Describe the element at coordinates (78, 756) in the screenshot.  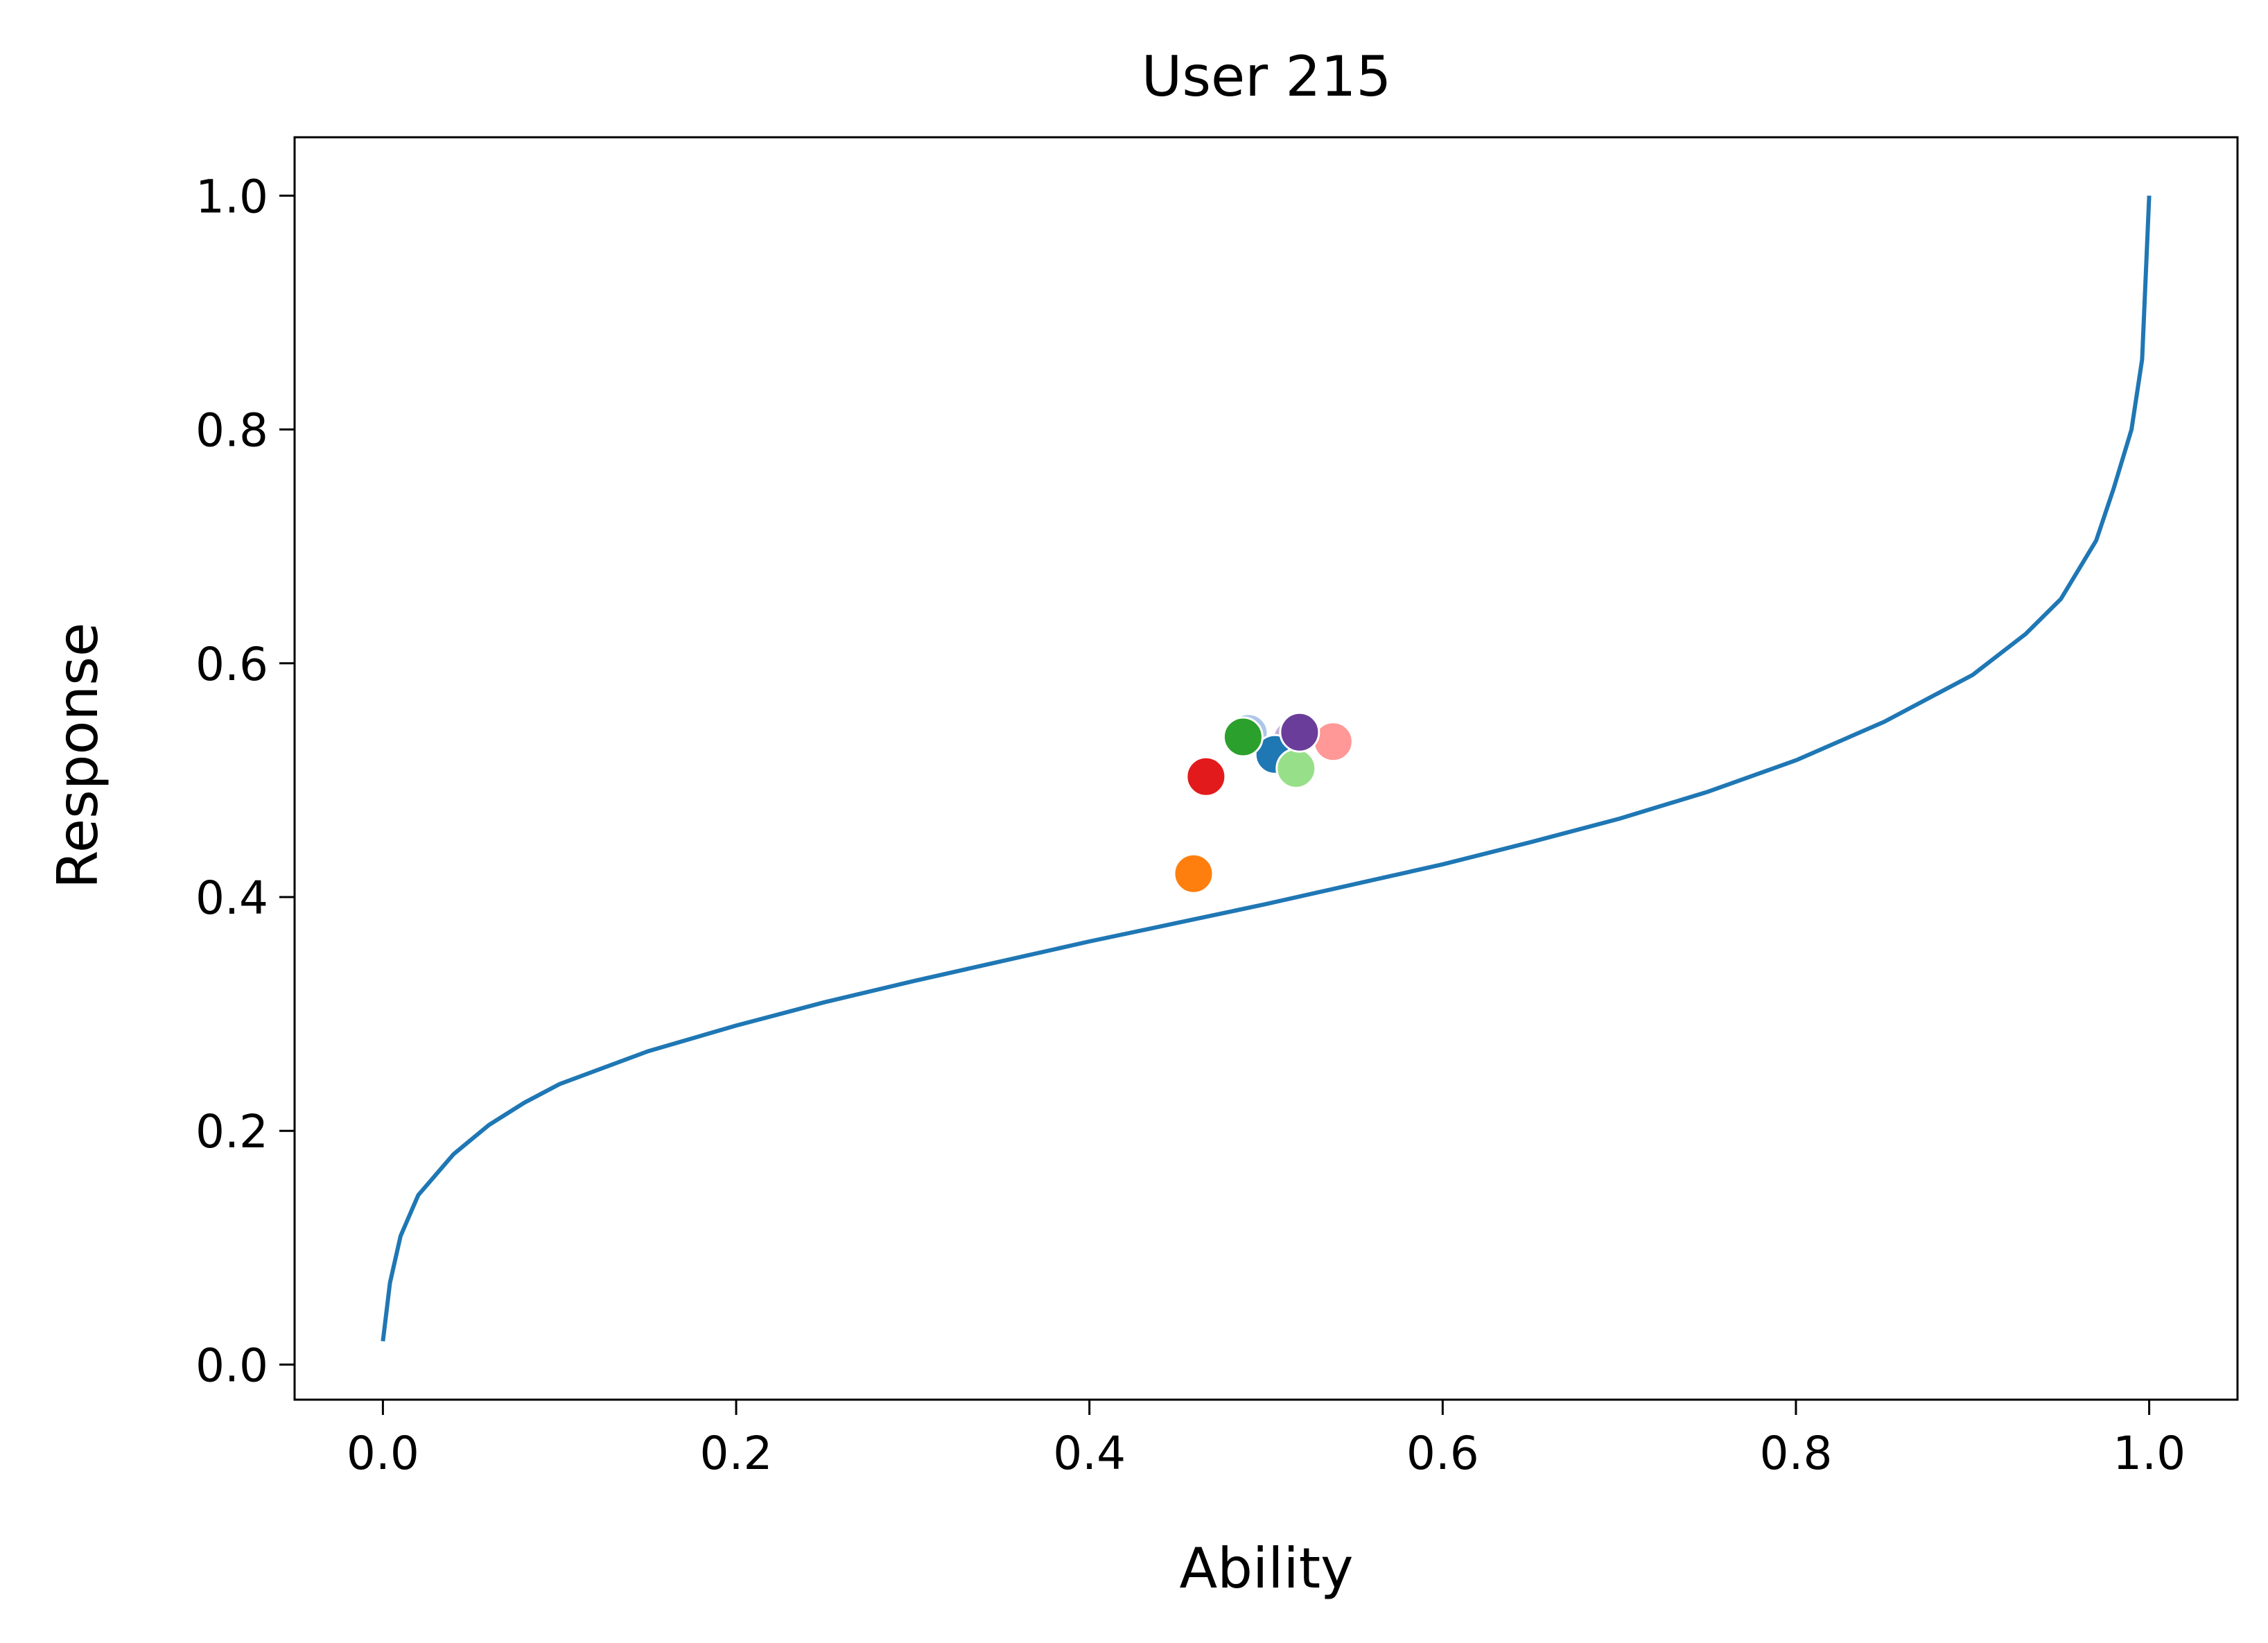
I see `y-axis-label: Response` at that location.